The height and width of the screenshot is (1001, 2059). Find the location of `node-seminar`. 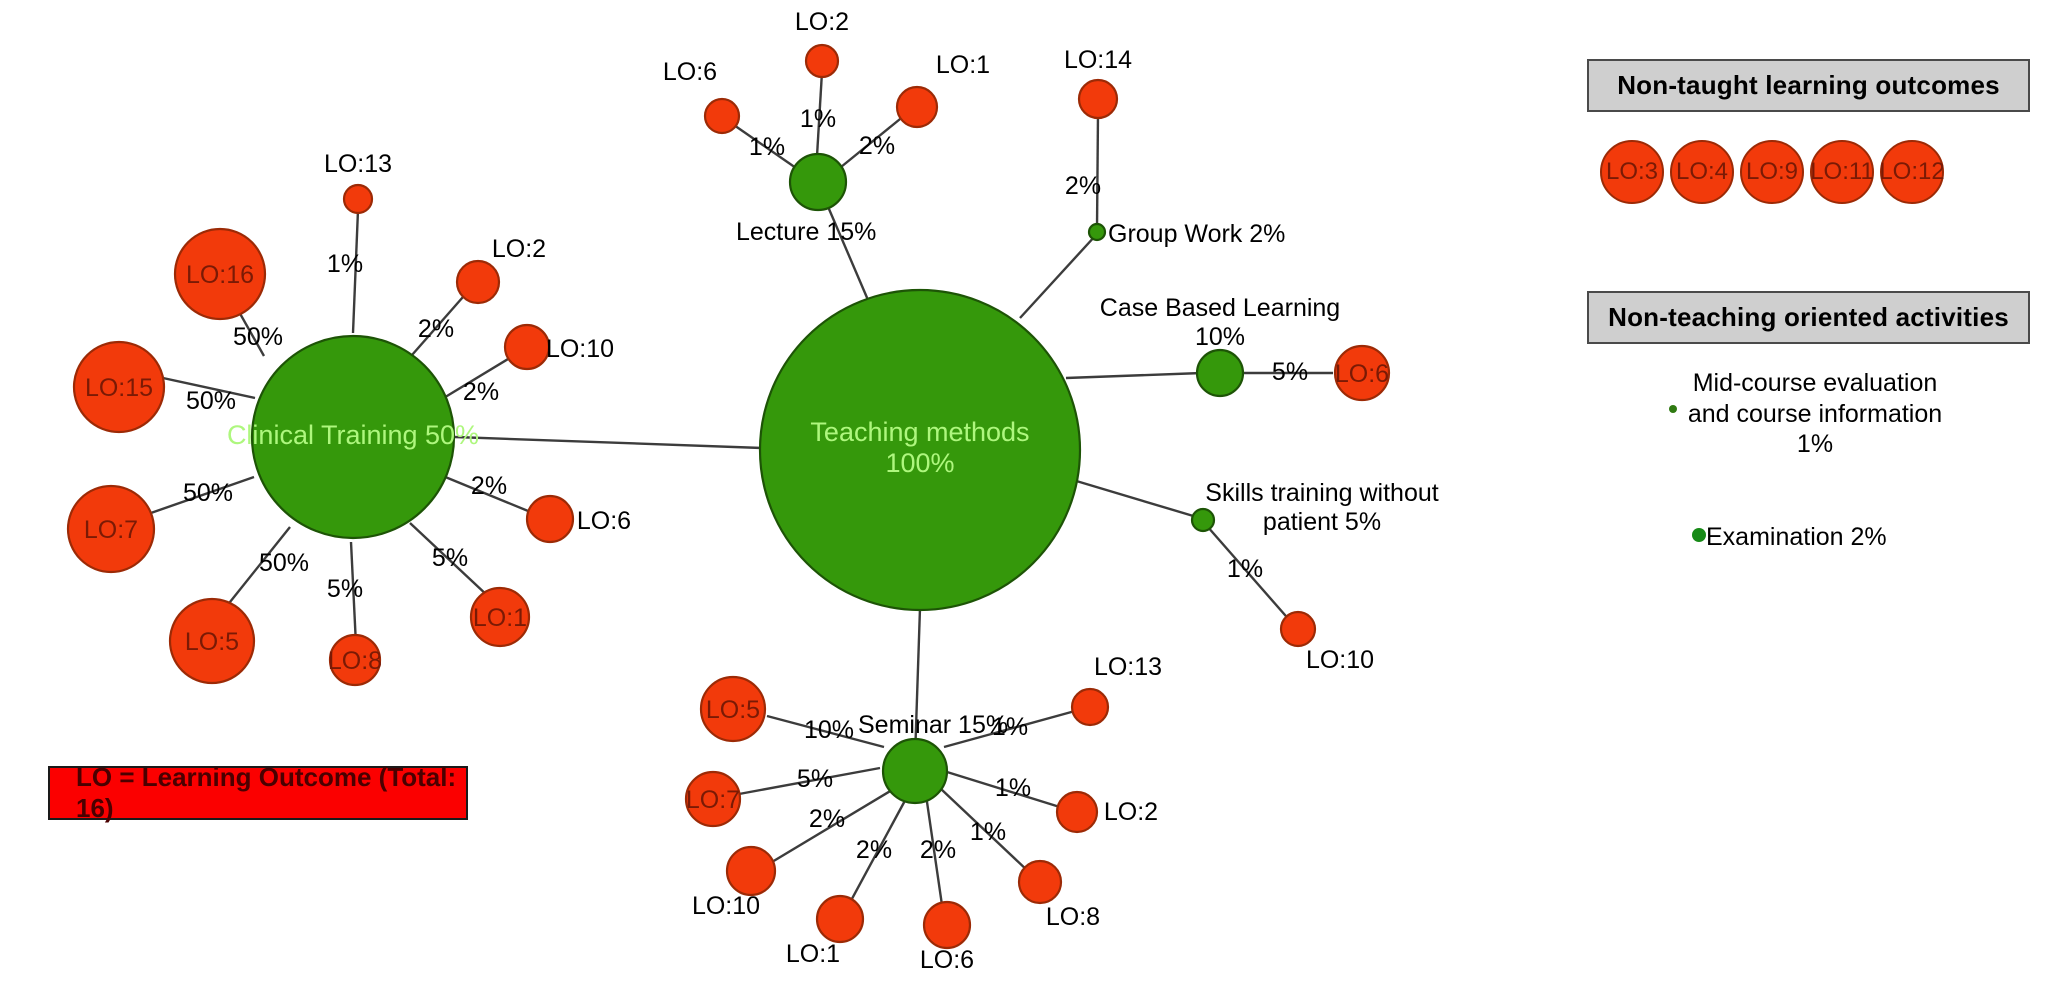

node-seminar is located at coordinates (915, 771).